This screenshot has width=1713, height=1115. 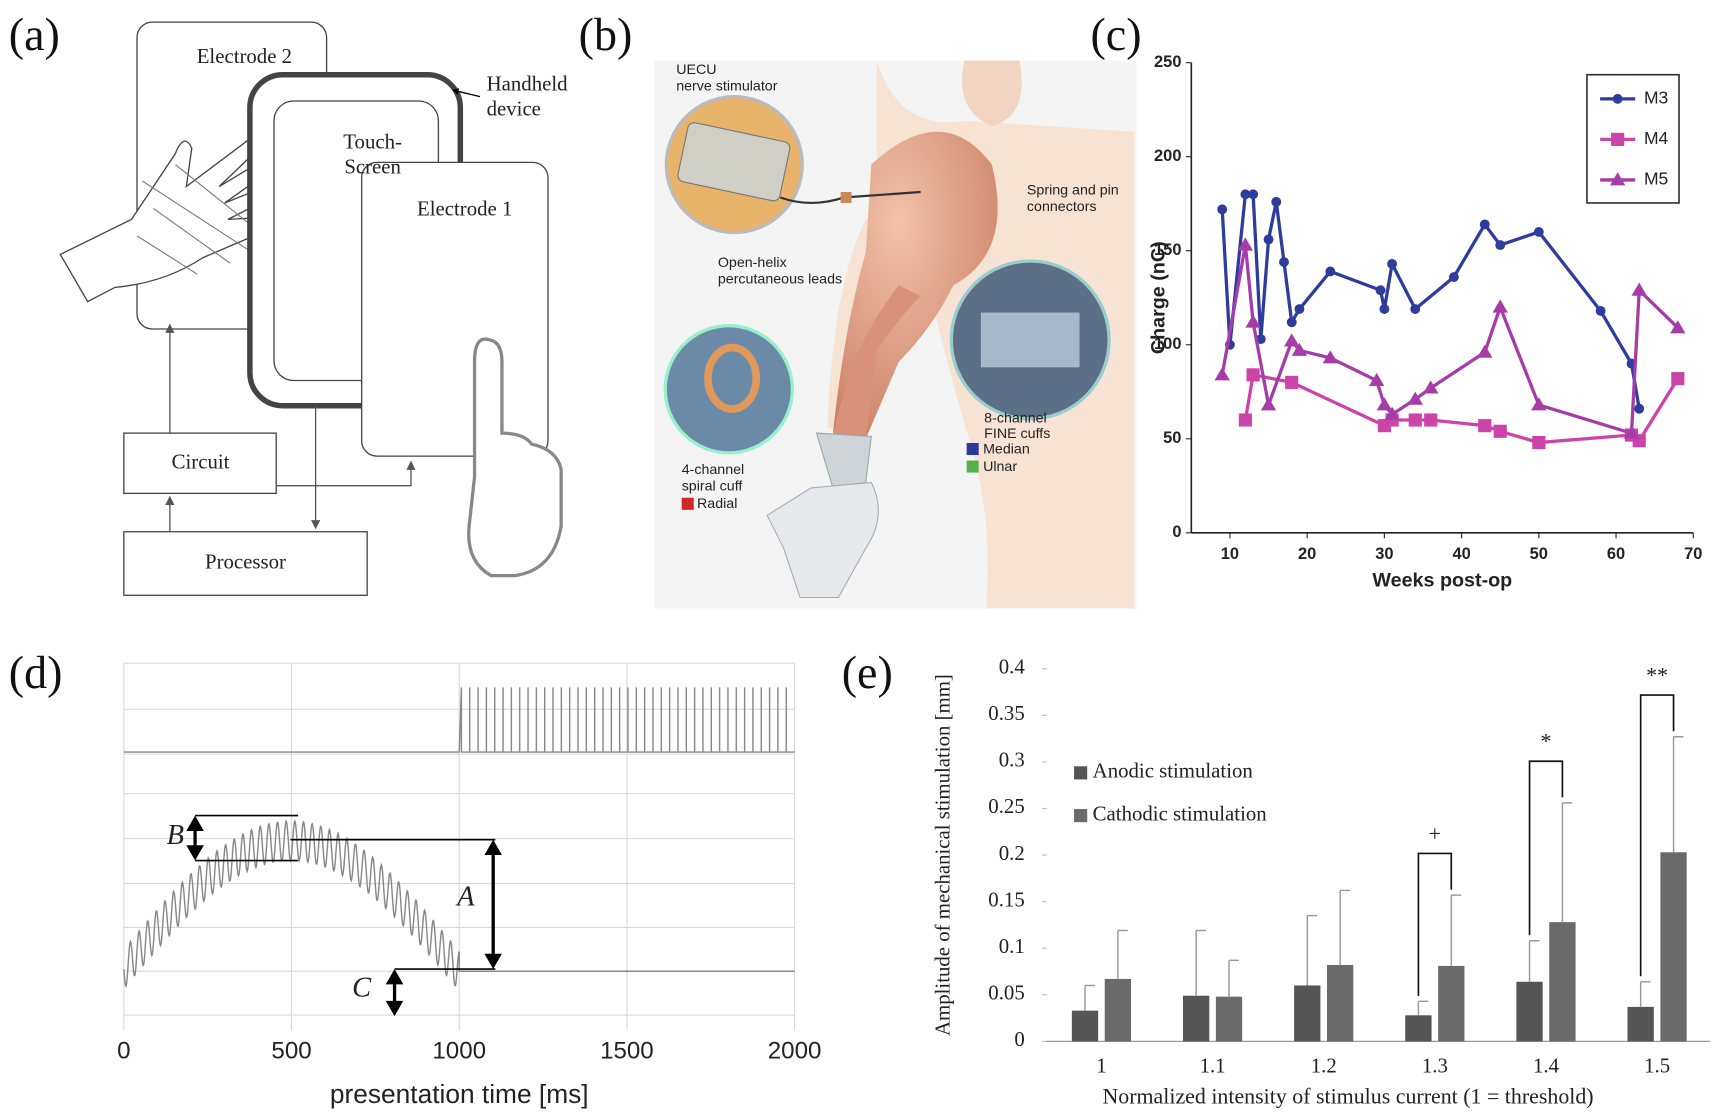 I want to click on y-tick-label: 150, so click(x=1167, y=250).